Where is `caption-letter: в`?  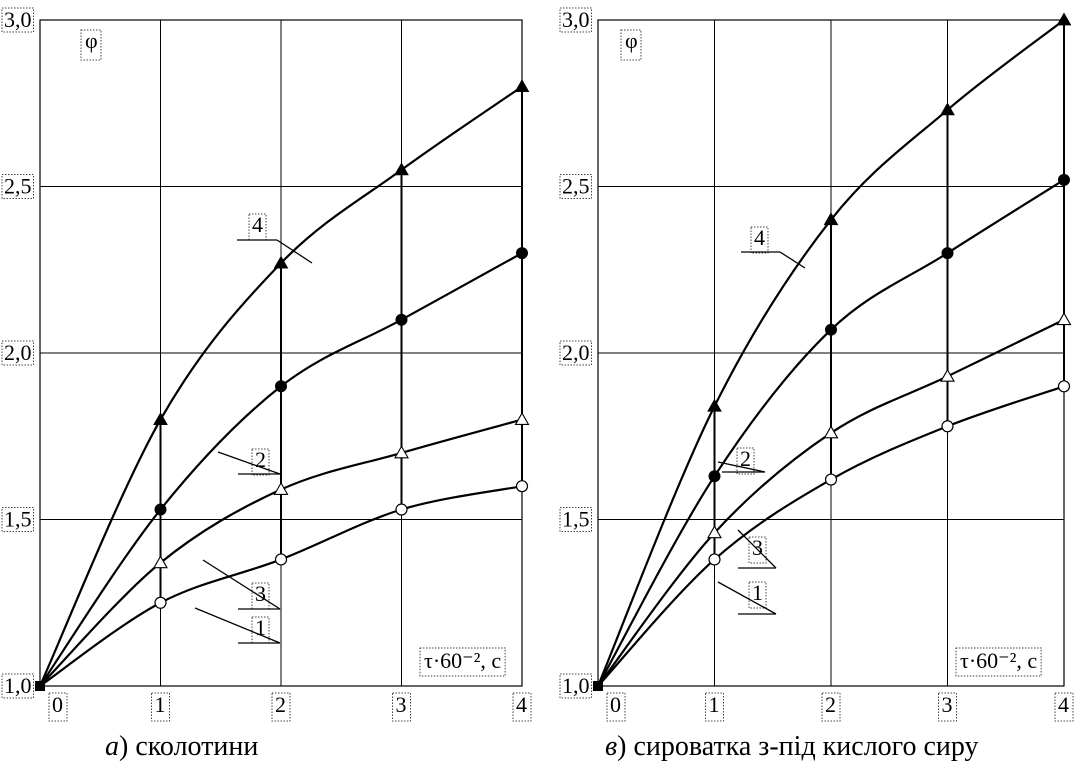 caption-letter: в is located at coordinates (611, 746).